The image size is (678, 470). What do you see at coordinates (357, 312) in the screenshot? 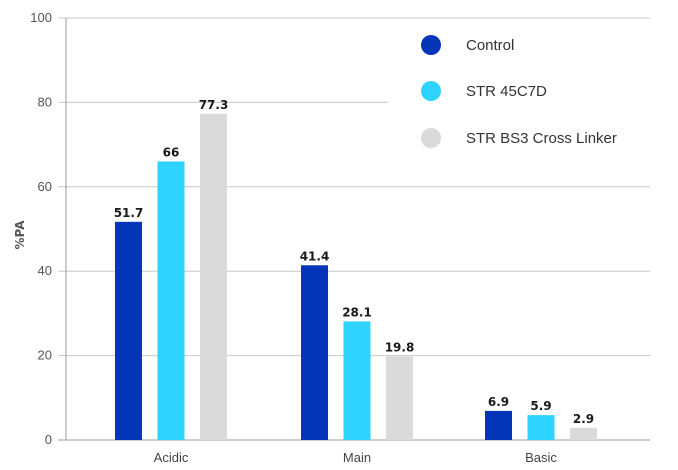
I see `data-label: 28.1` at bounding box center [357, 312].